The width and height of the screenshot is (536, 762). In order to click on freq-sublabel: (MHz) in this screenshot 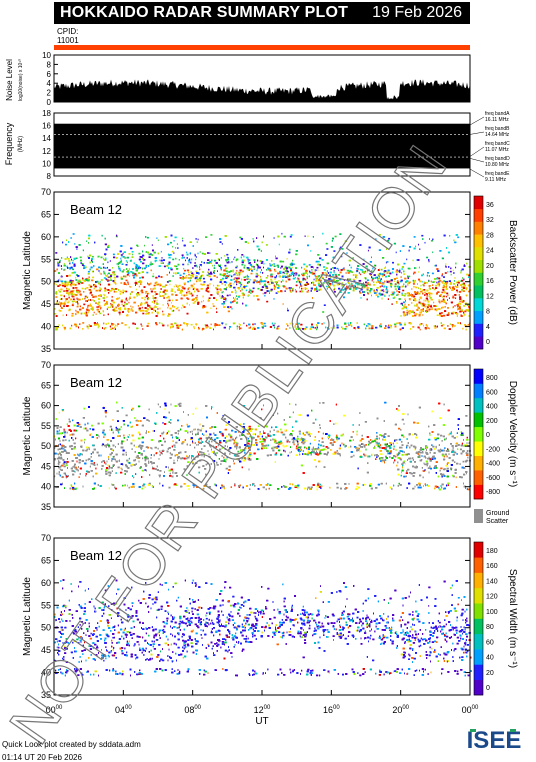, I will do `click(21, 144)`.